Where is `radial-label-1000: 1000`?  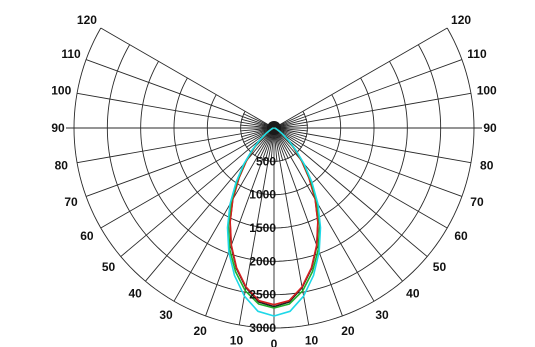 radial-label-1000: 1000 is located at coordinates (262, 195).